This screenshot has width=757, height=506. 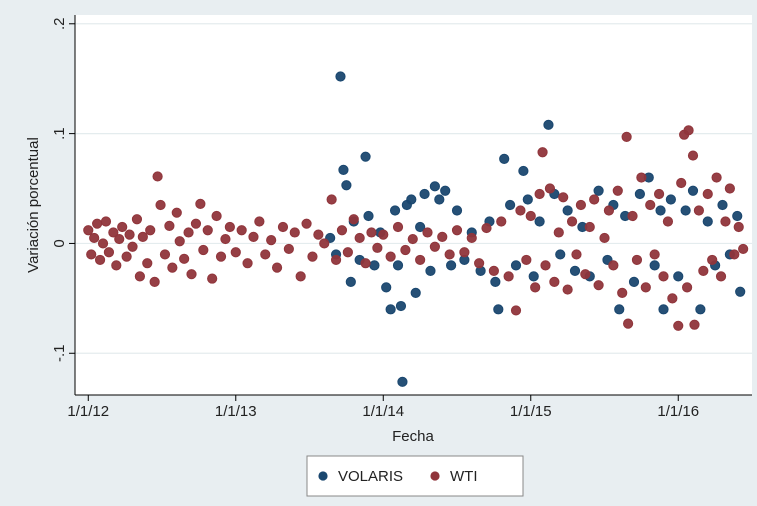 What do you see at coordinates (236, 411) in the screenshot?
I see `x-tick-label: 1/1/13` at bounding box center [236, 411].